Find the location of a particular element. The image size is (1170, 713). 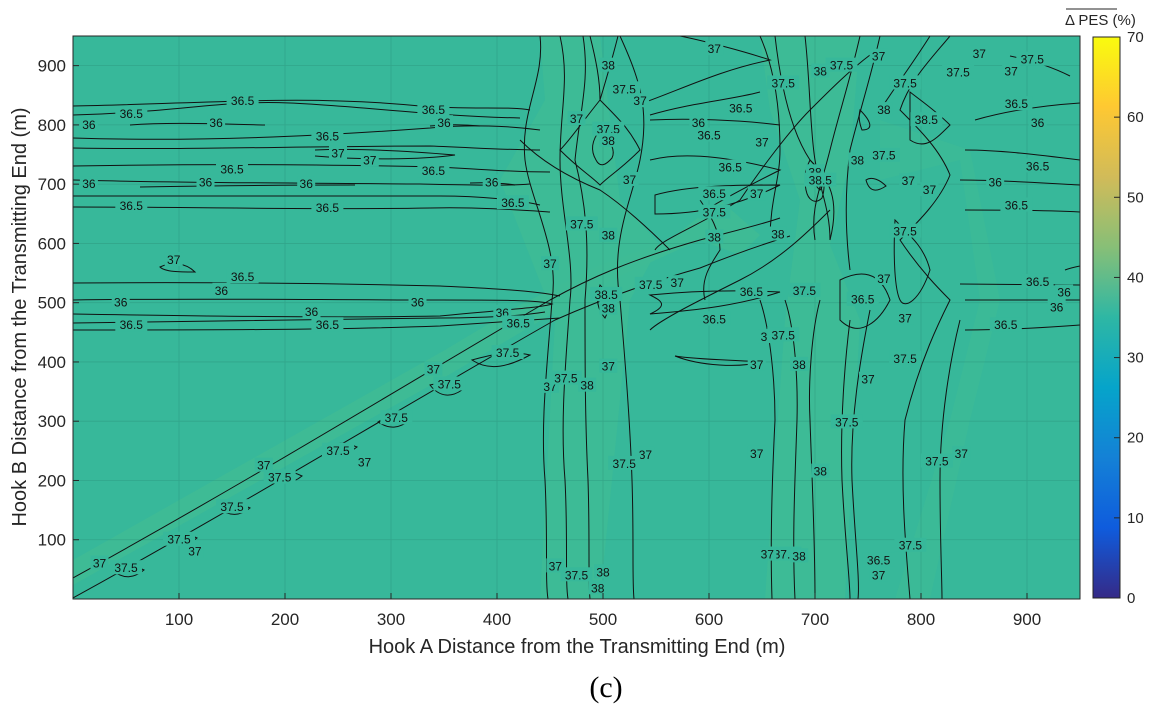

colorbar-tick-label: 50 is located at coordinates (1135, 197).